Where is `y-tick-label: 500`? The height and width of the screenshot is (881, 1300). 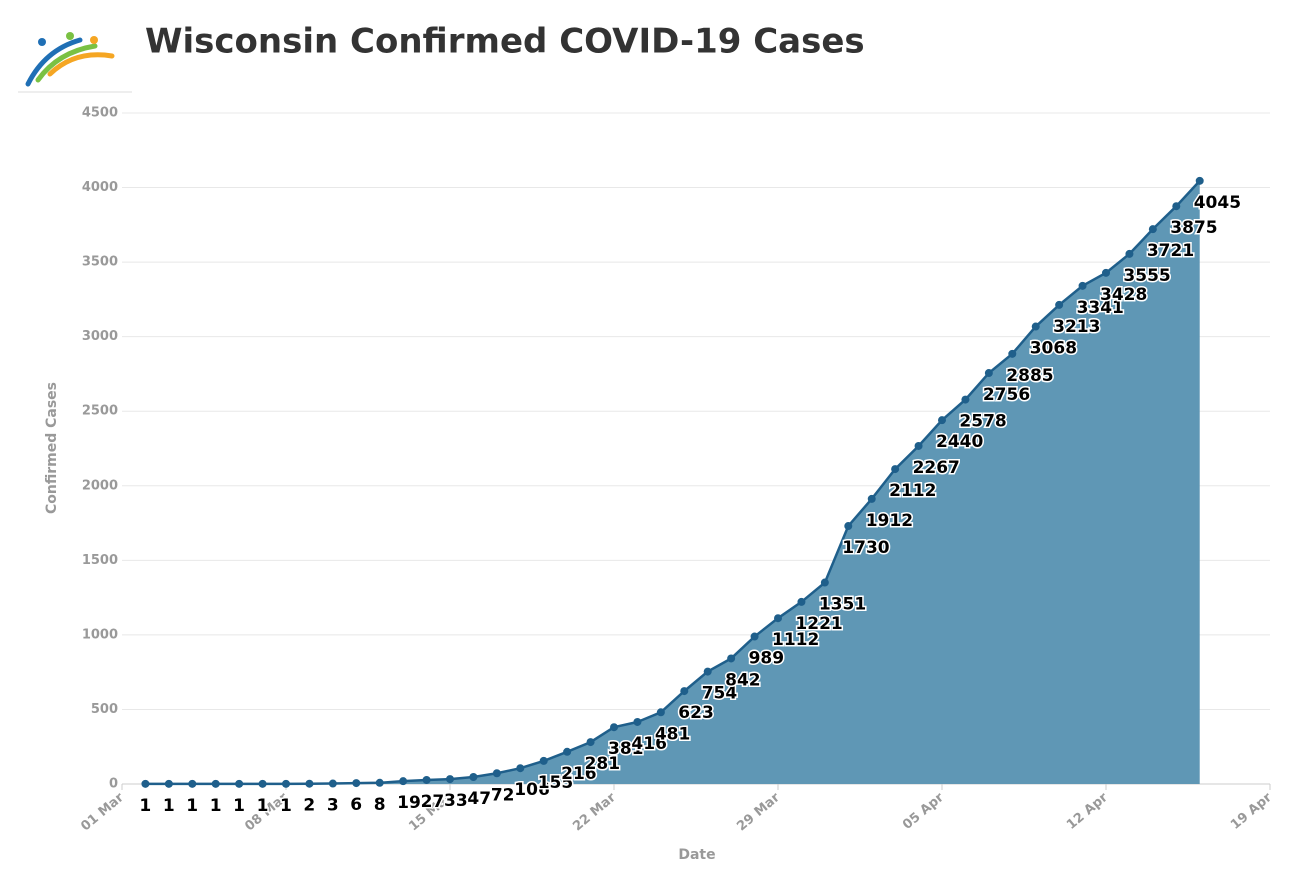
y-tick-label: 500 is located at coordinates (104, 709).